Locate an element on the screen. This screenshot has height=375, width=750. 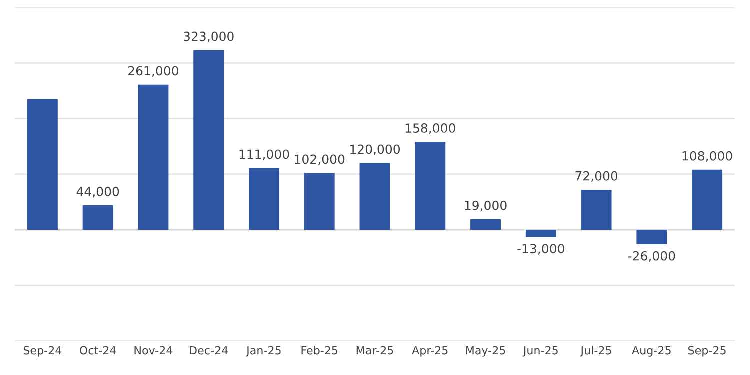
data-label: -26,000 is located at coordinates (652, 256).